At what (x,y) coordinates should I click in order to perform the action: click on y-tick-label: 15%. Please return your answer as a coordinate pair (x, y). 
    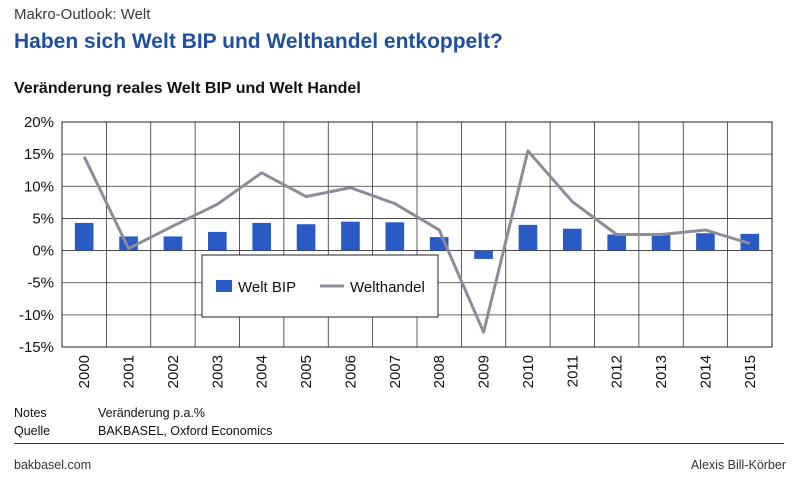
    Looking at the image, I should click on (39, 154).